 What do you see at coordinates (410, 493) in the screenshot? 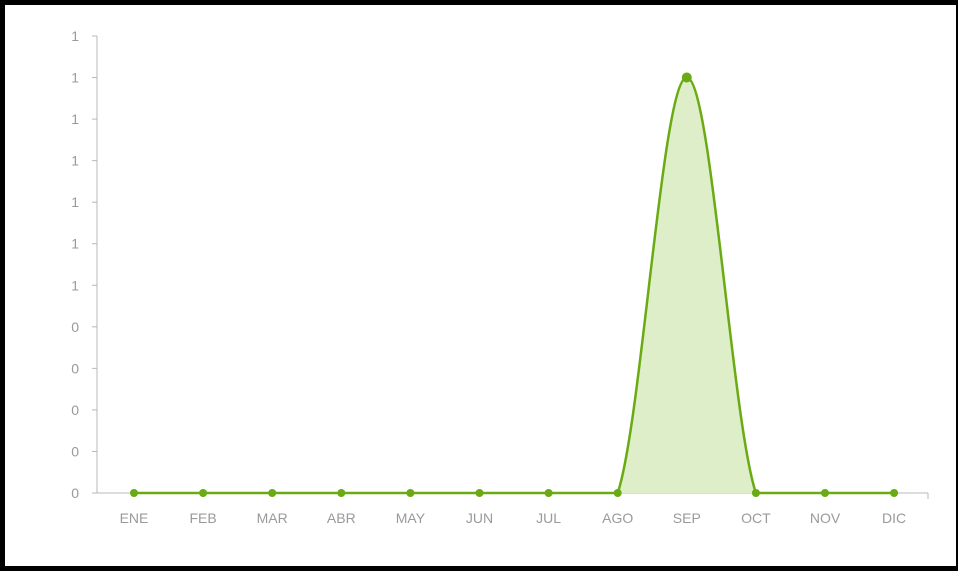
I see `data-point-may` at bounding box center [410, 493].